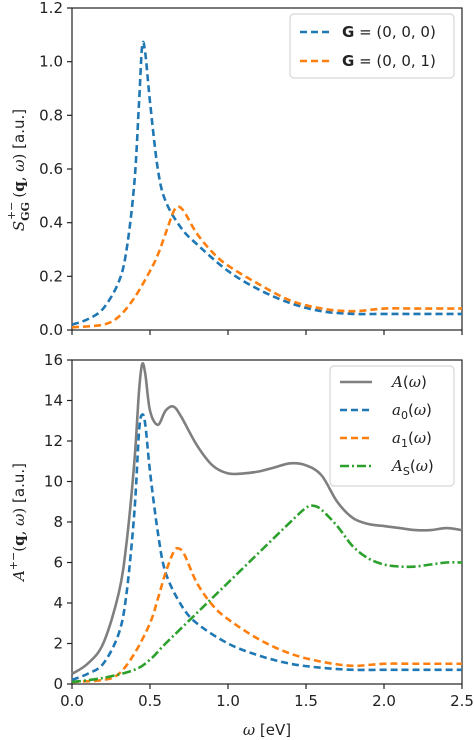 The image size is (474, 740). I want to click on svg-text: SGG+−(q, ω) [a.u.], so click(18, 170).